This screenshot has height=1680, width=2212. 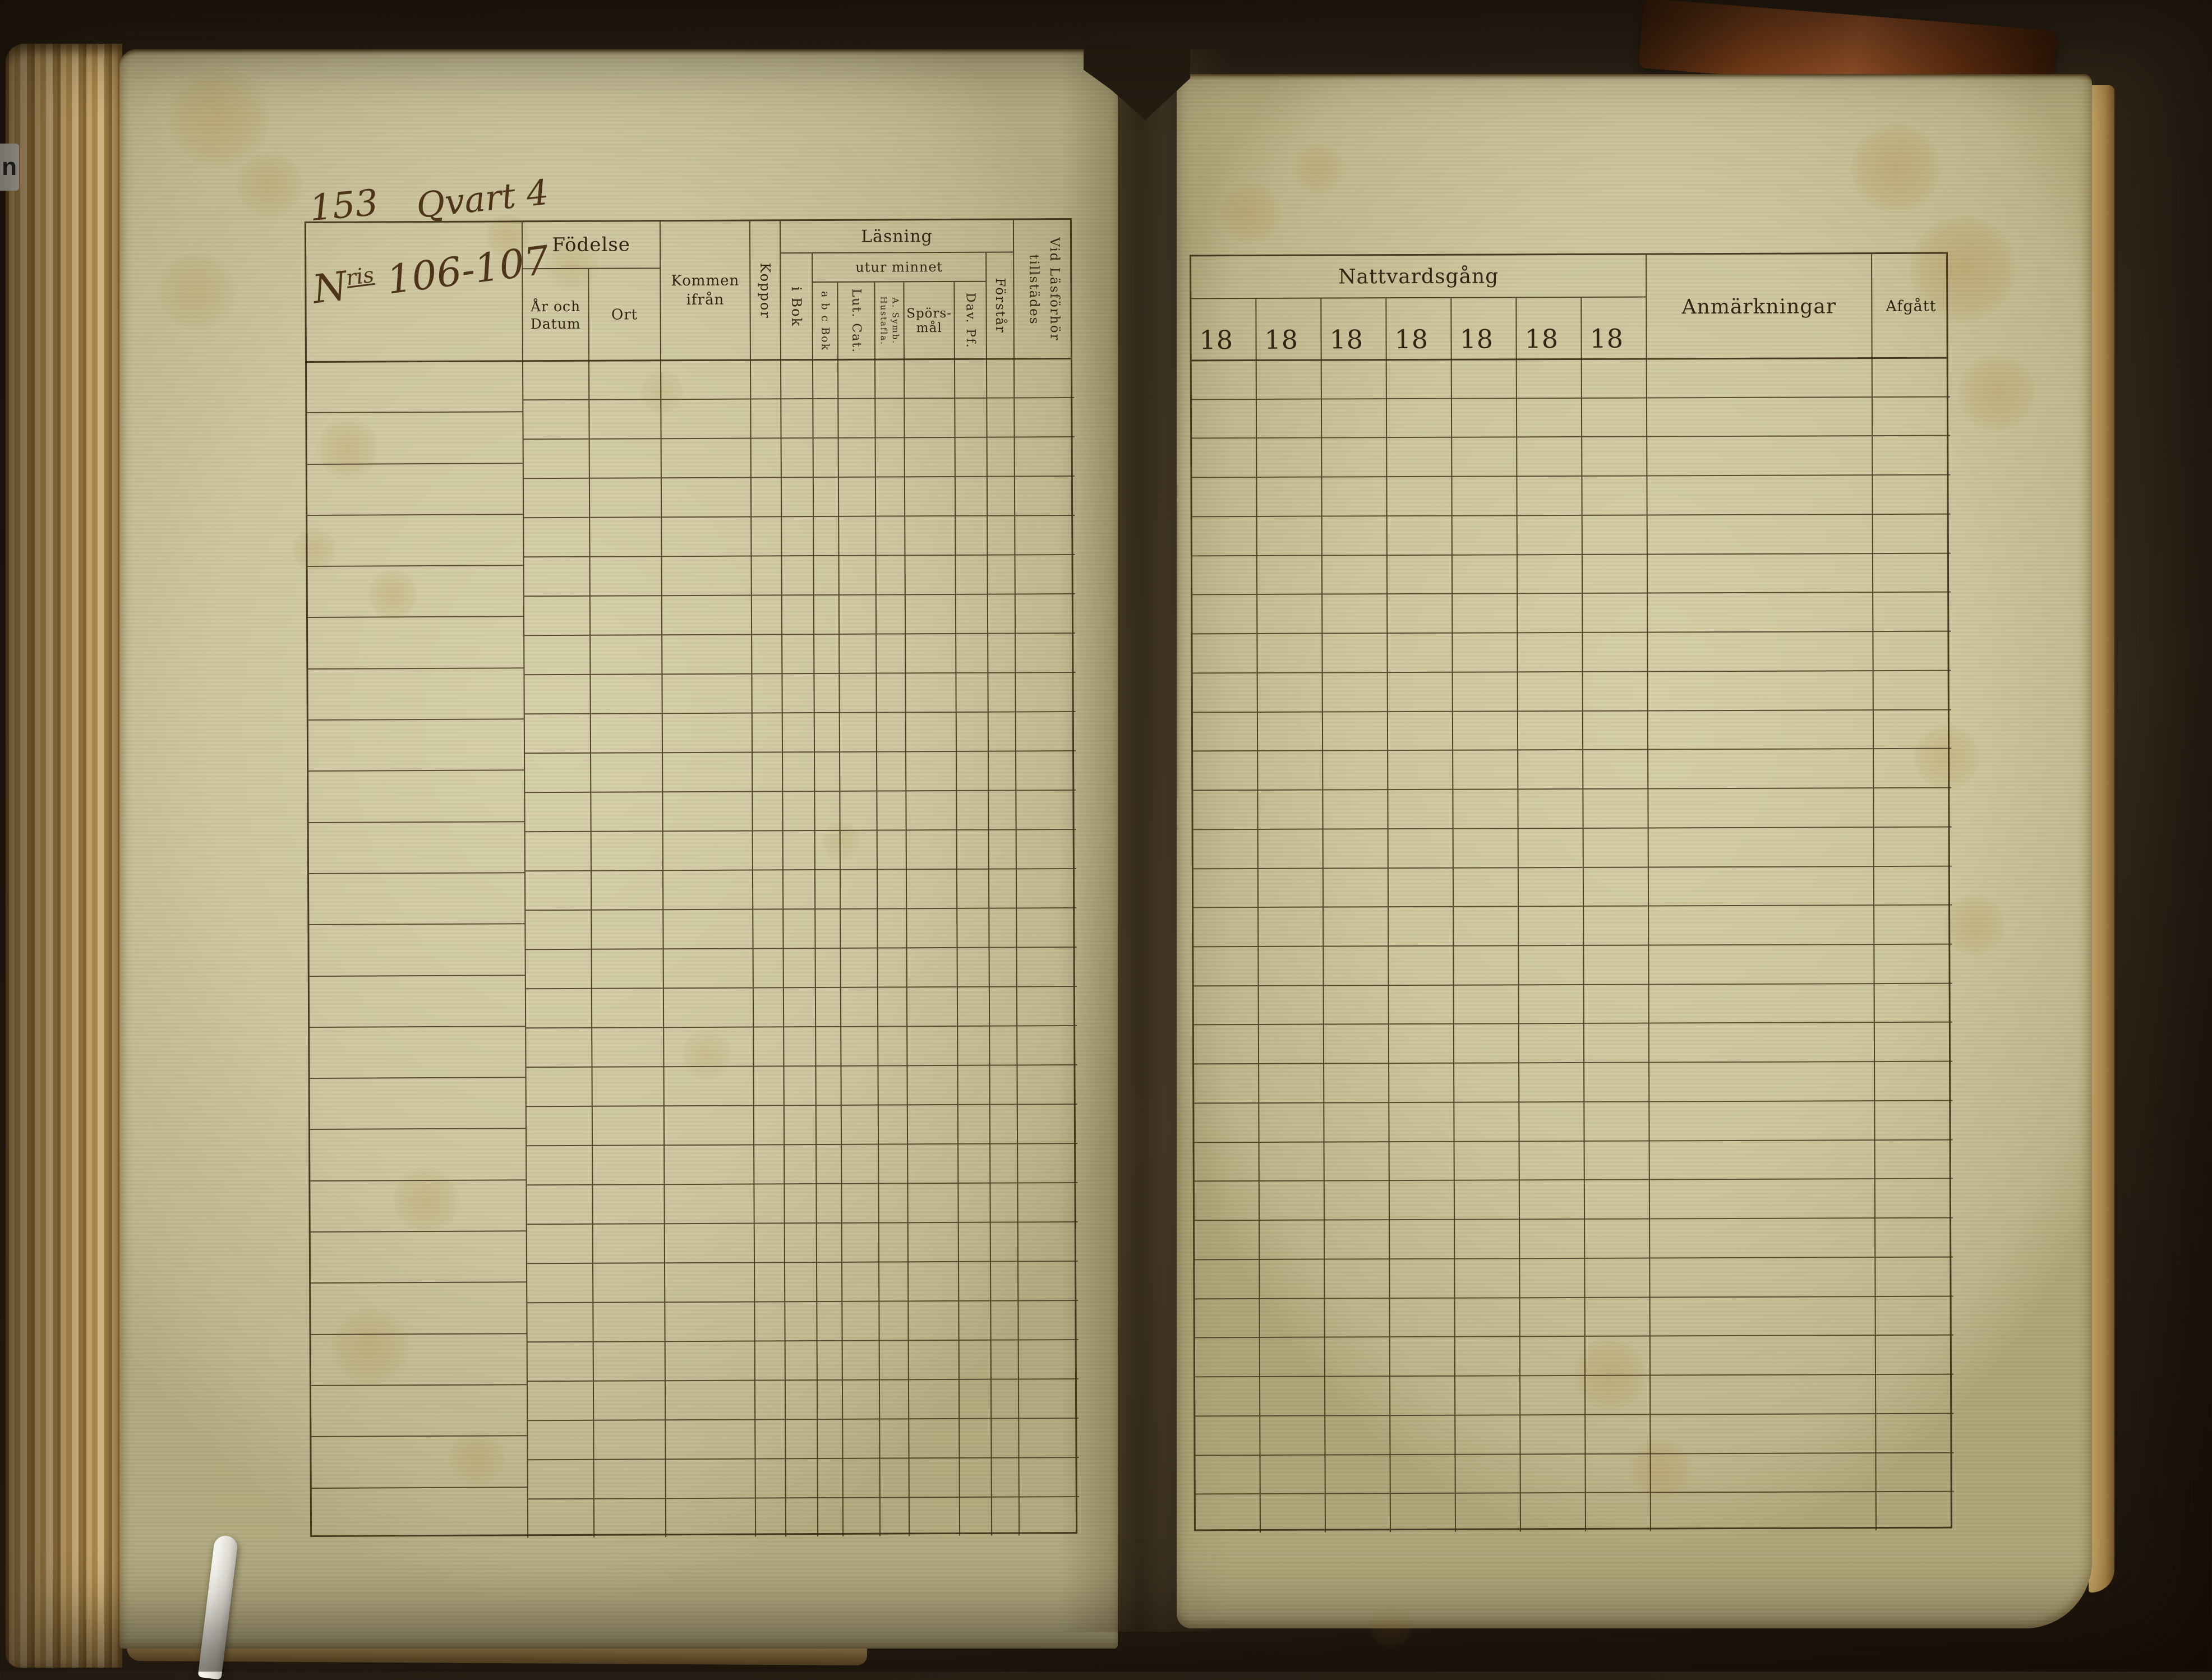 What do you see at coordinates (859, 947) in the screenshot?
I see `body-grid-column-lut` at bounding box center [859, 947].